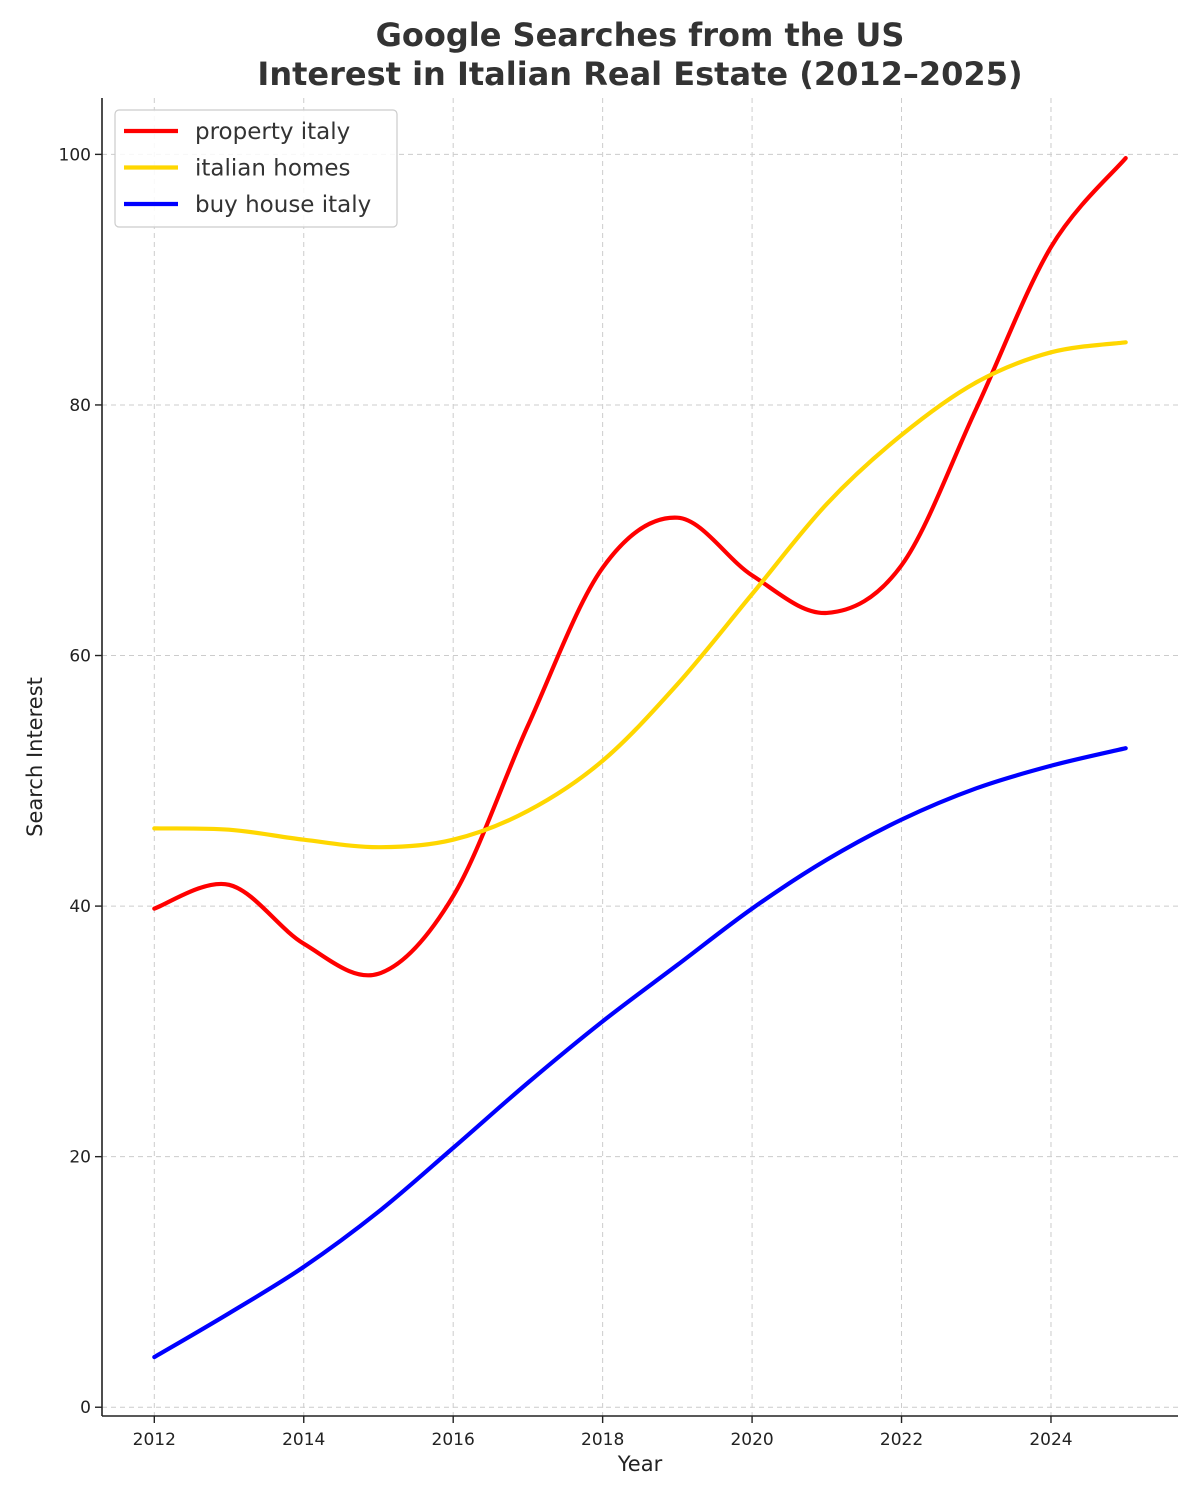 The width and height of the screenshot is (1200, 1500). I want to click on x-tick-label: 2016, so click(453, 1440).